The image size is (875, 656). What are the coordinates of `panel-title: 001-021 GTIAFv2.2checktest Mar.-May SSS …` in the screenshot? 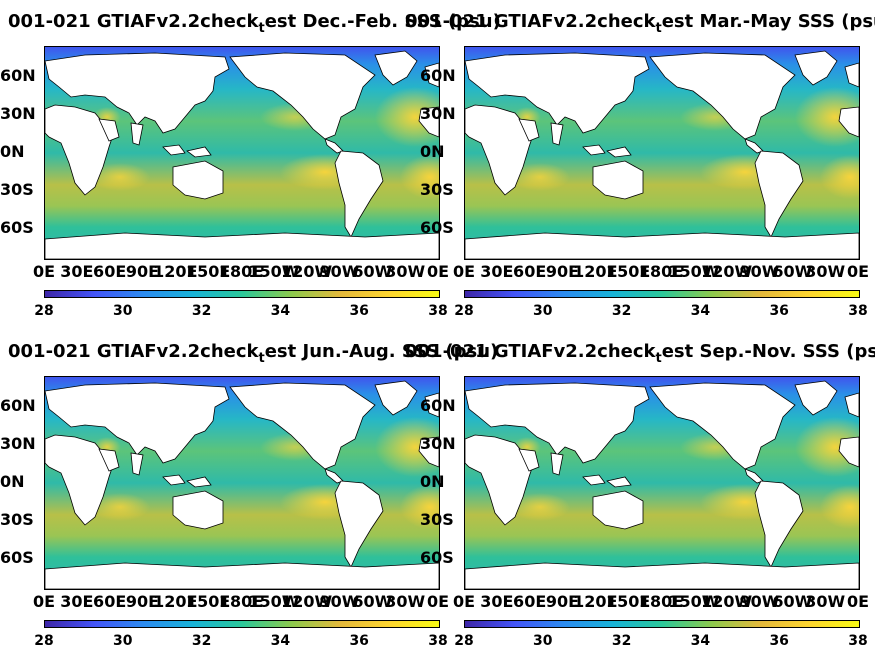 It's located at (640, 23).